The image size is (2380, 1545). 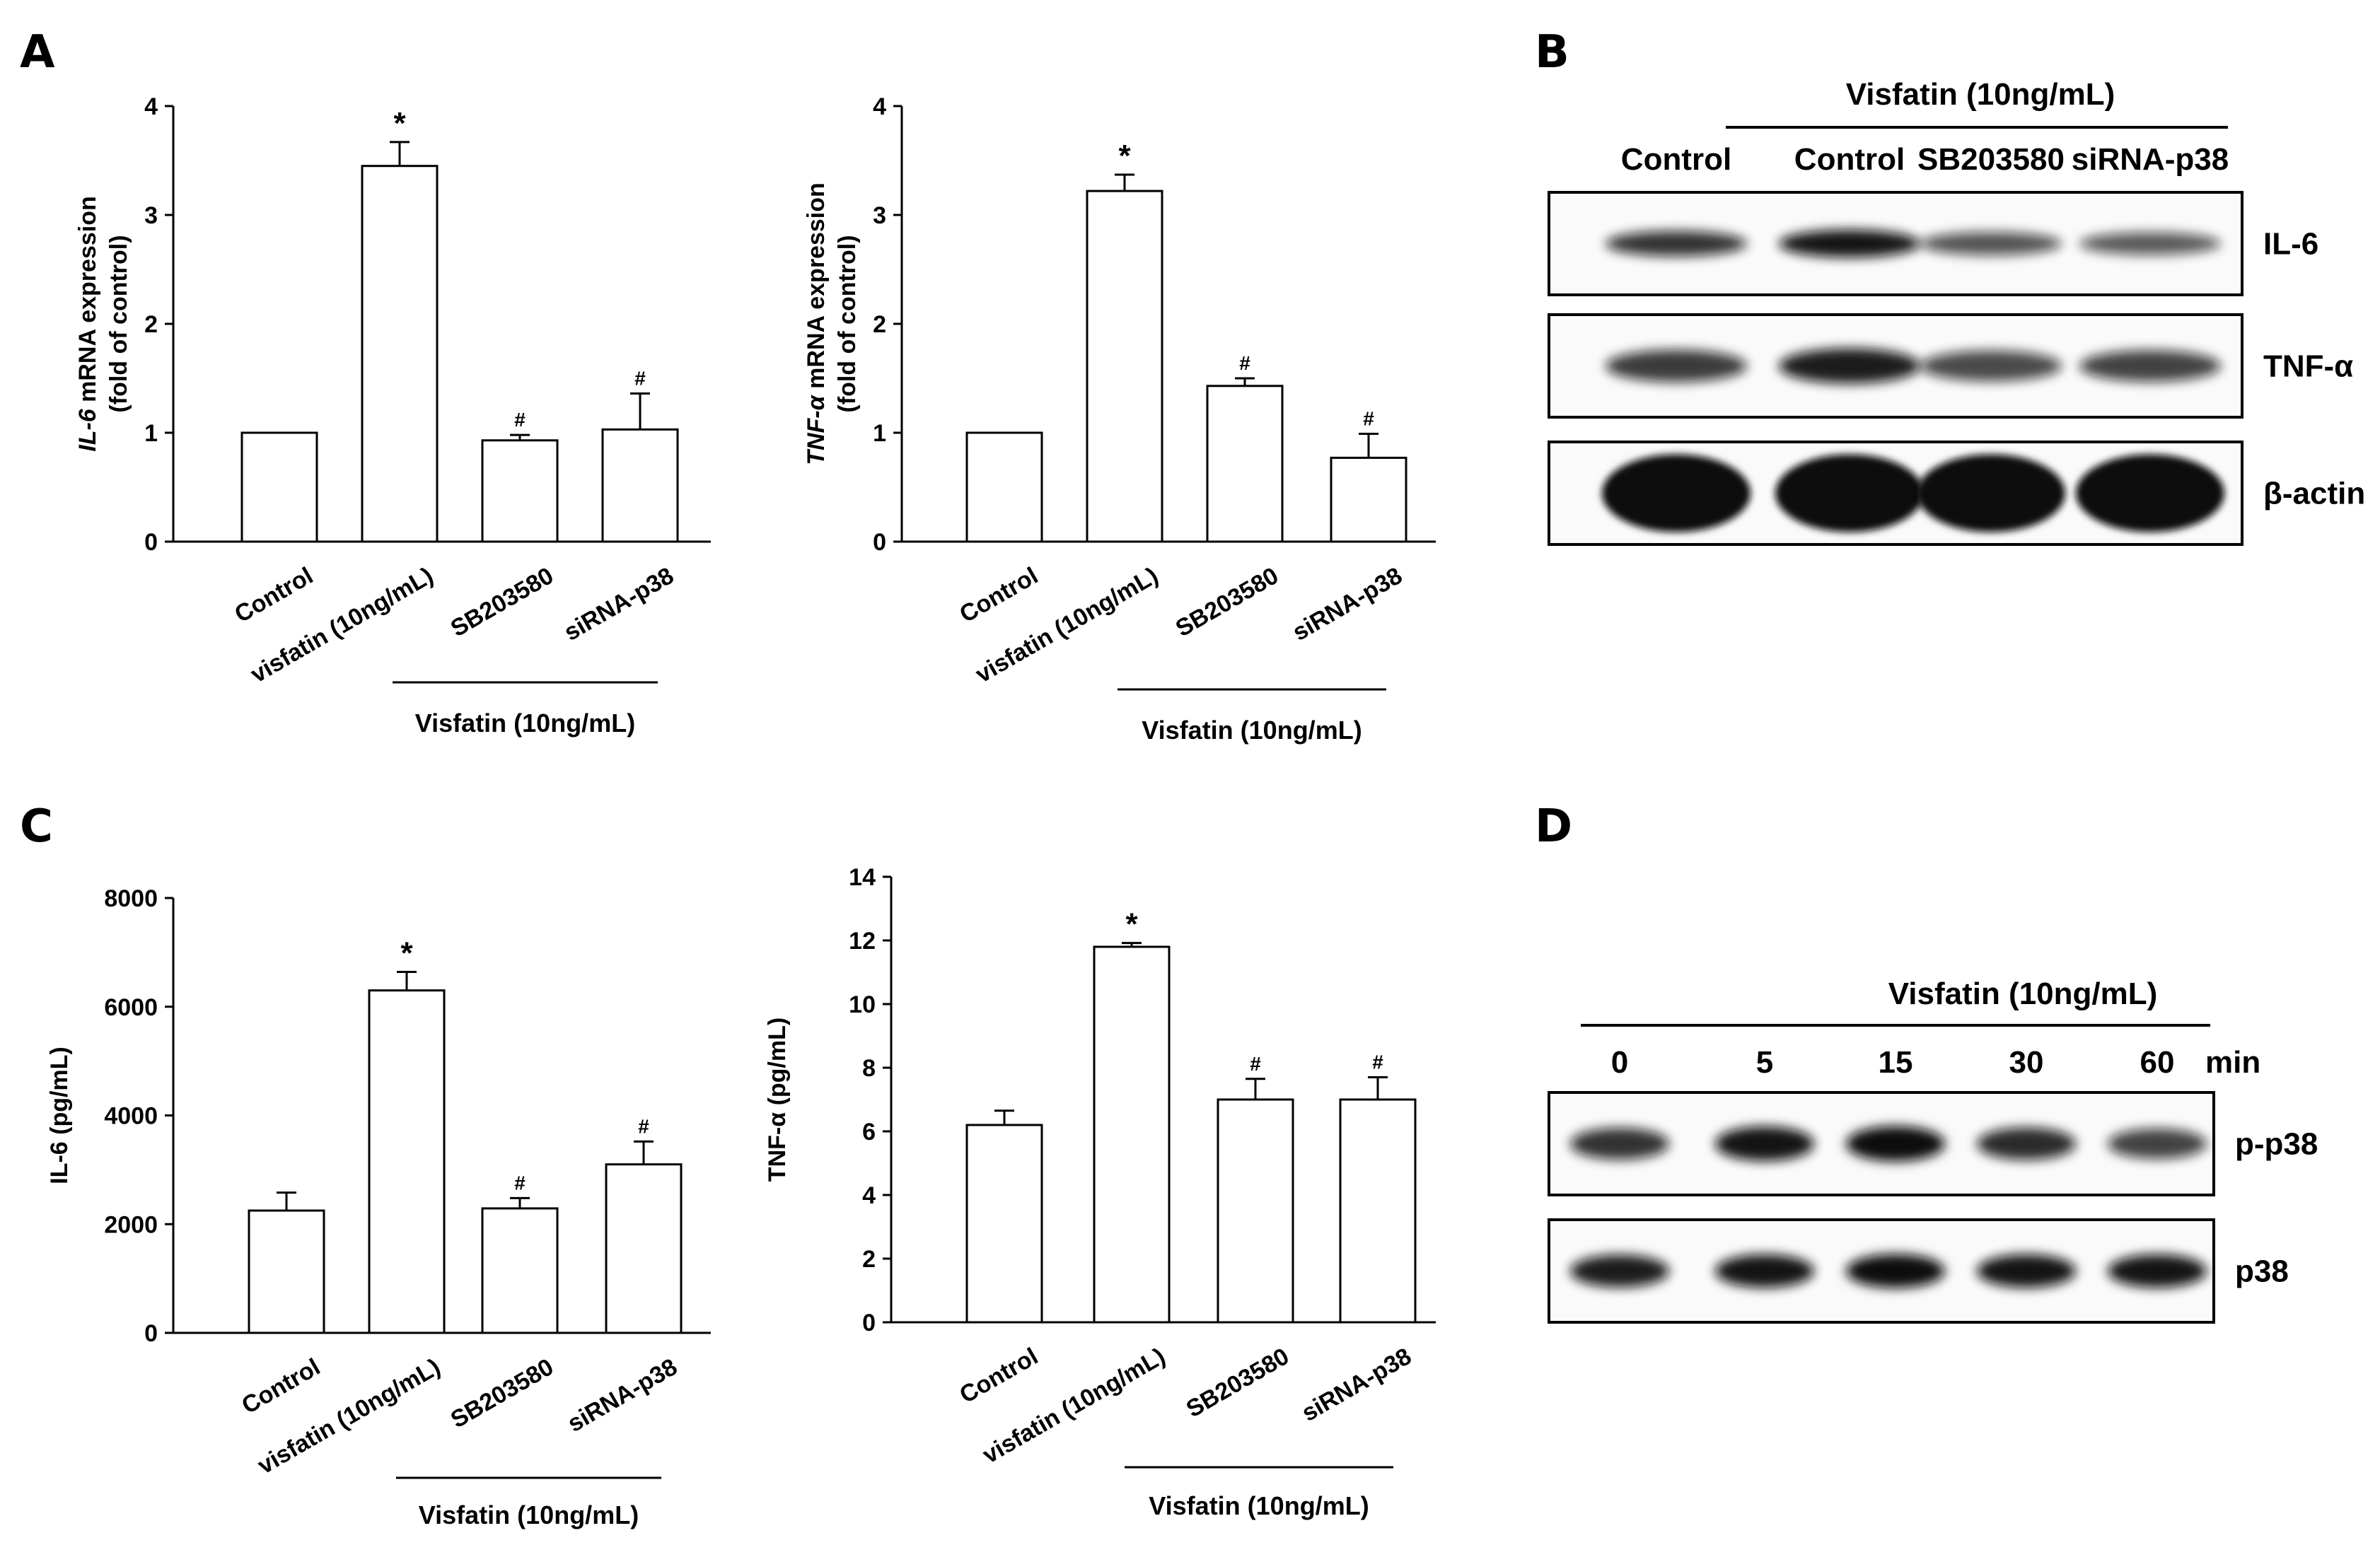 What do you see at coordinates (131, 1008) in the screenshot?
I see `y-tick-label: 6000` at bounding box center [131, 1008].